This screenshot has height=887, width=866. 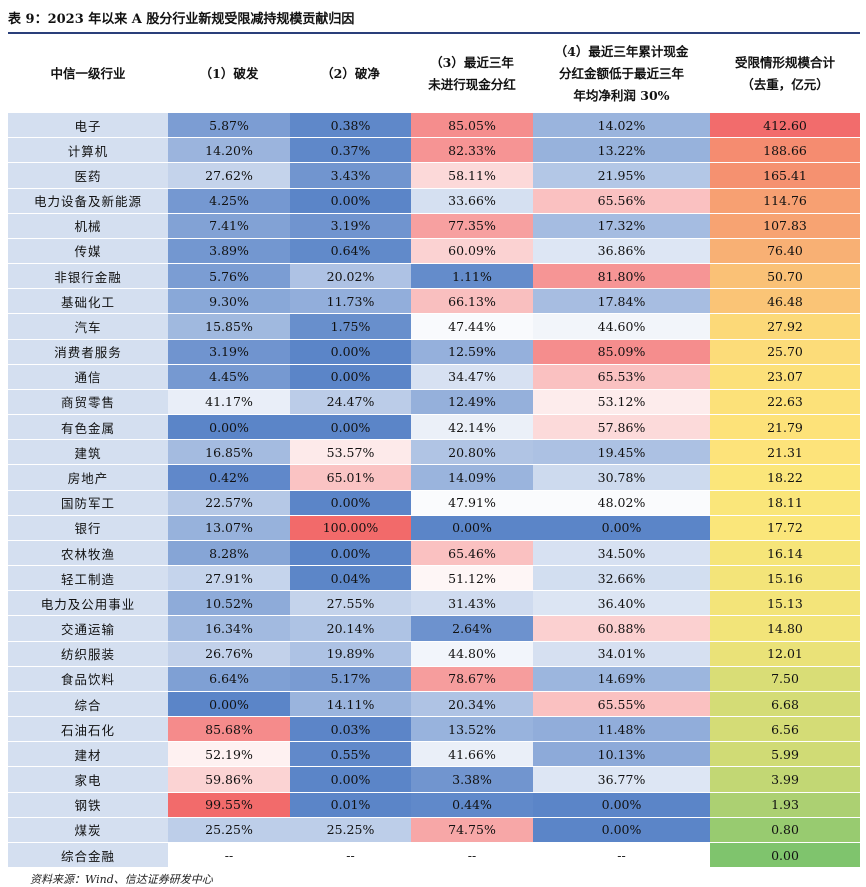 I want to click on below-net-cell: 0.37%, so click(x=350, y=151).